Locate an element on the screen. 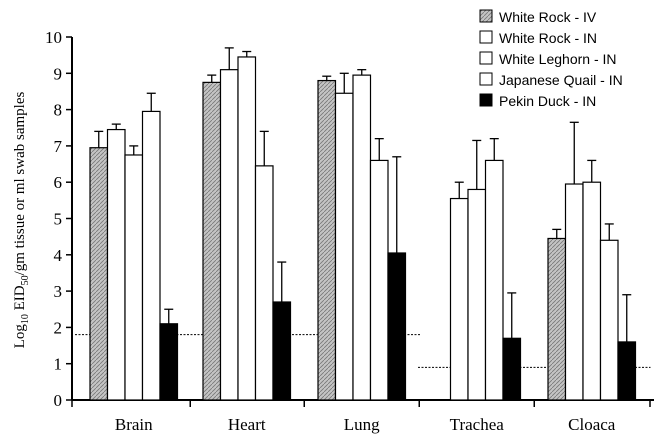  category-labels: Brain Heart Lung Trachea Cloaca is located at coordinates (365, 424).